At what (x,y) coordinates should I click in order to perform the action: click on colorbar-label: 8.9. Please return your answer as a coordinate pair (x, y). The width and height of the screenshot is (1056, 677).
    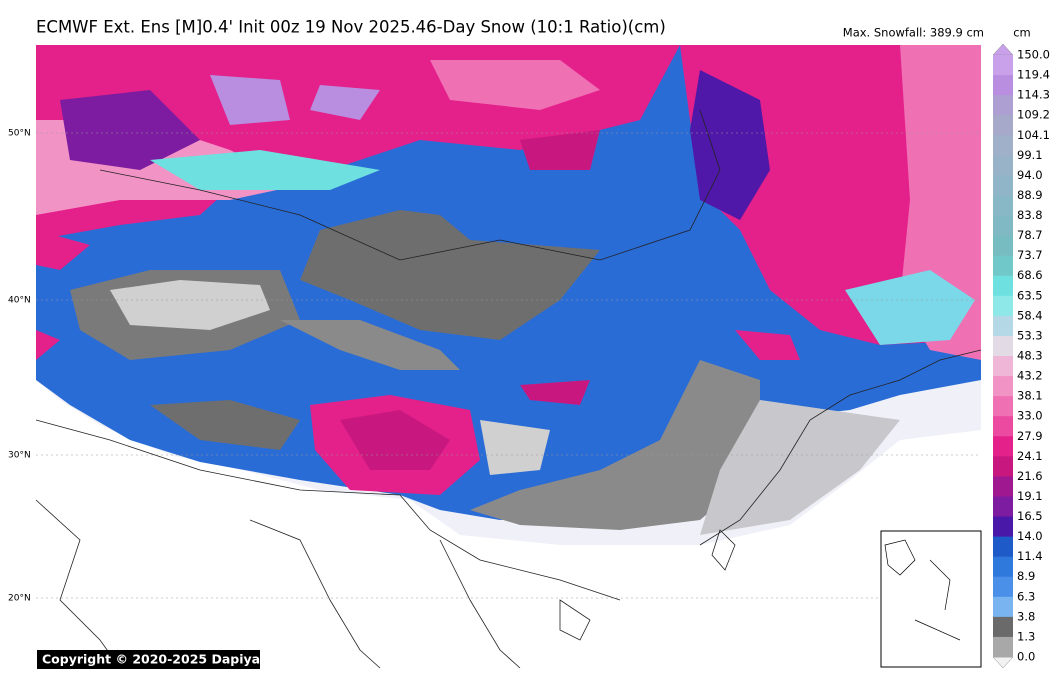
    Looking at the image, I should click on (1026, 576).